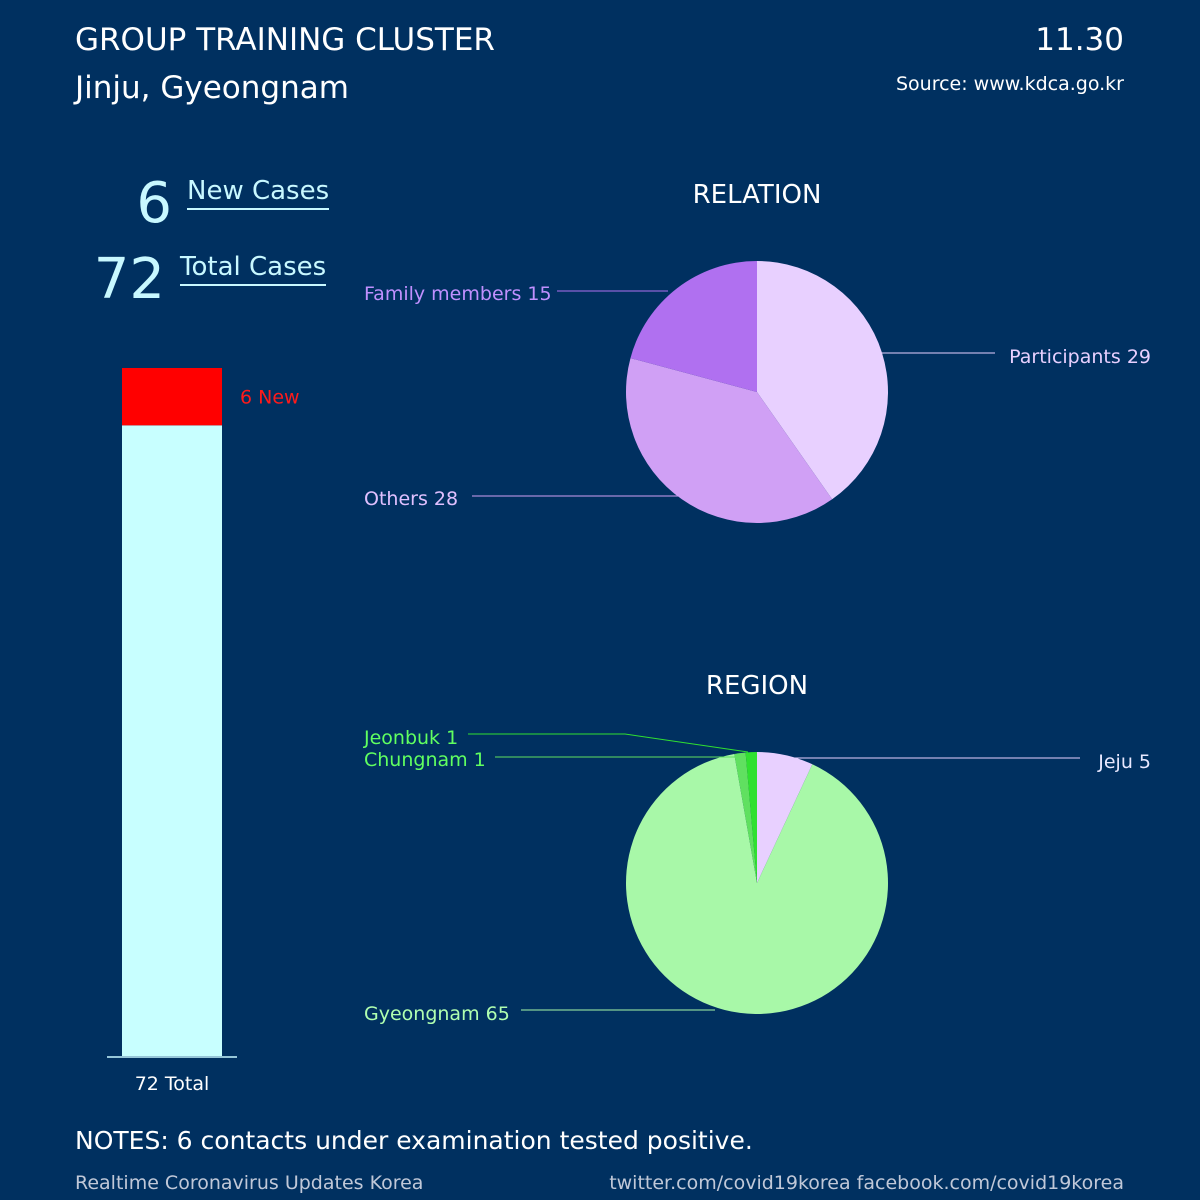 The height and width of the screenshot is (1200, 1200). Describe the element at coordinates (458, 294) in the screenshot. I see `relation-pie-label-family-members-15: Family members 15` at that location.